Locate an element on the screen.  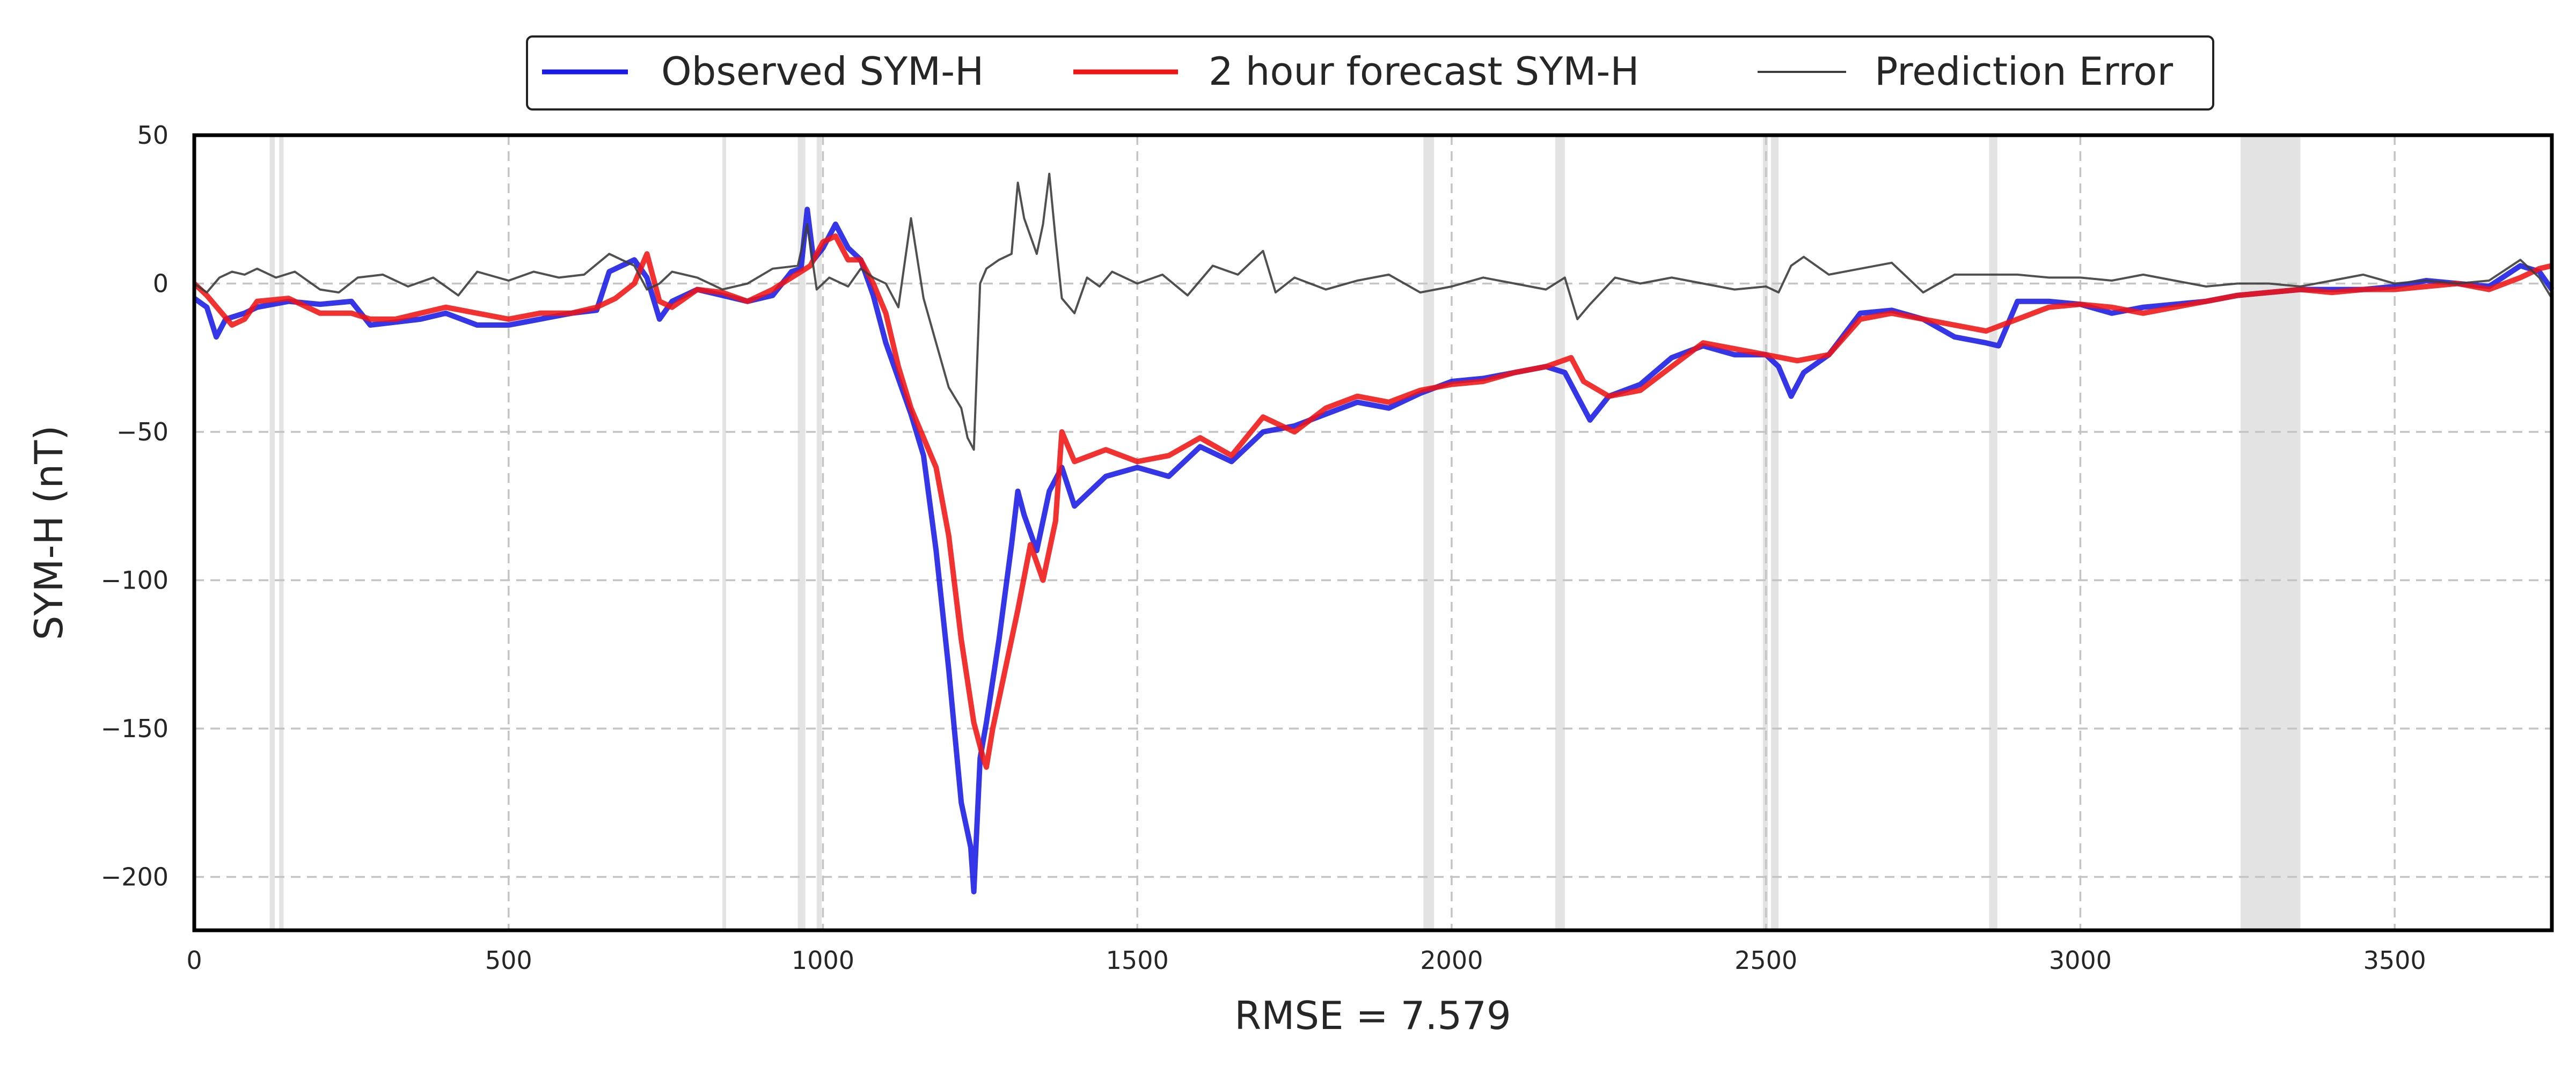
x-tick-label-1: 500 is located at coordinates (508, 960).